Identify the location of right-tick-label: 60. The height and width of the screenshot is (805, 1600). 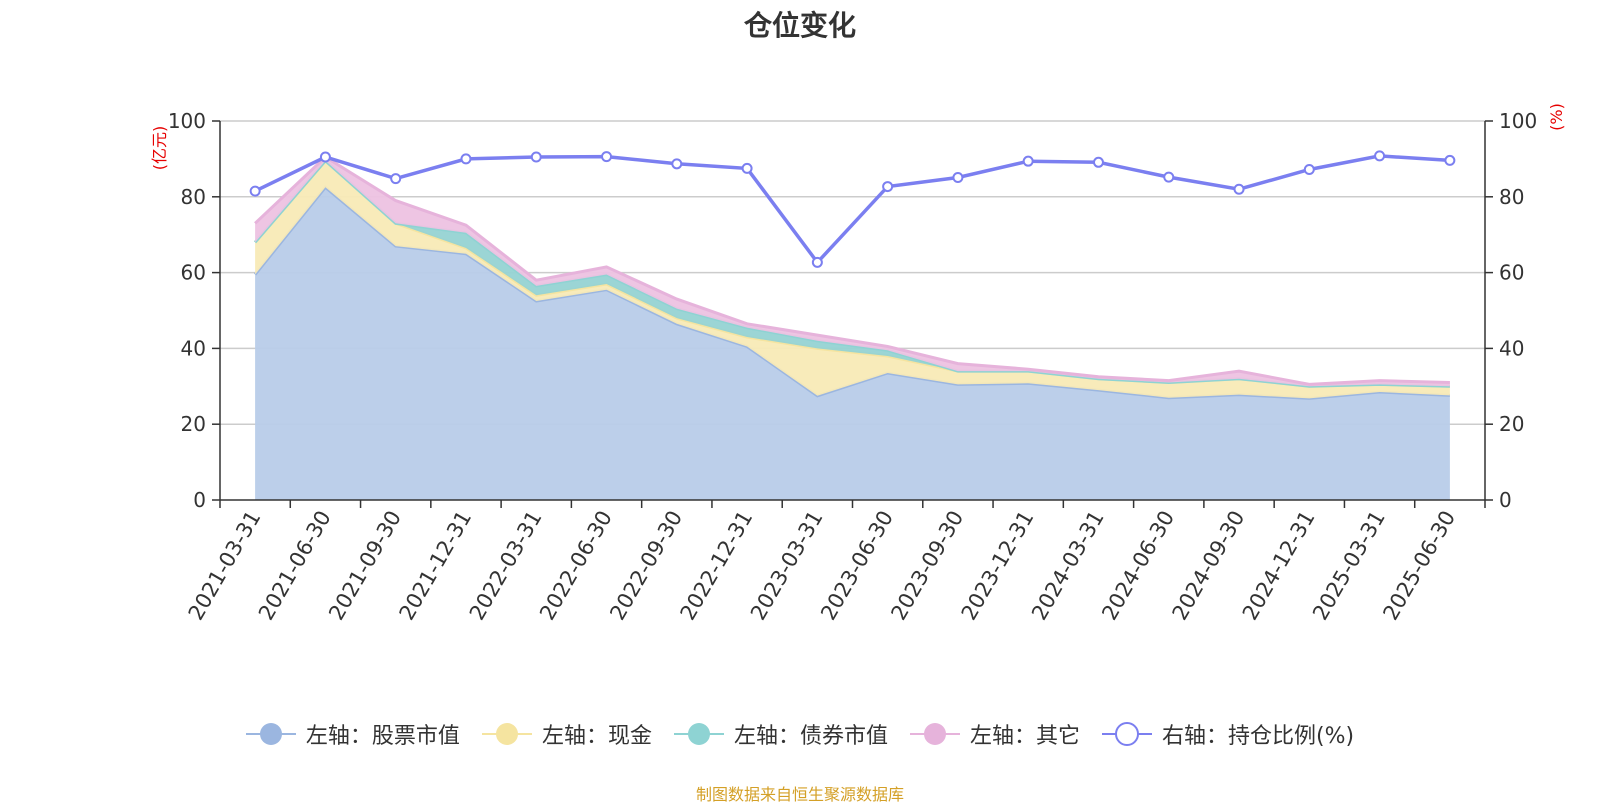
(1511, 273).